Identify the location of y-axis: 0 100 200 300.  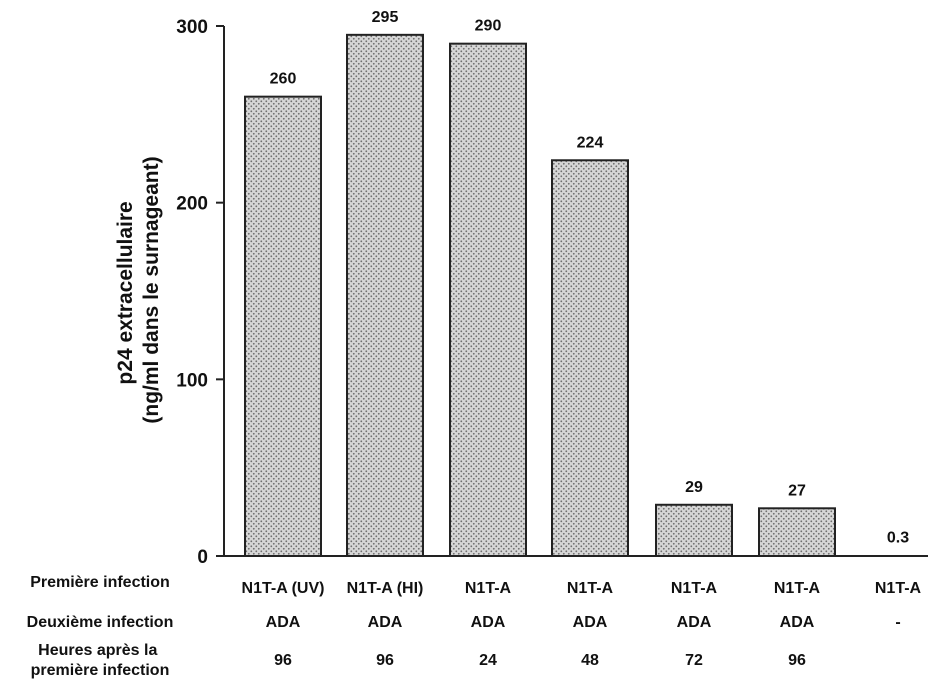
(200, 292).